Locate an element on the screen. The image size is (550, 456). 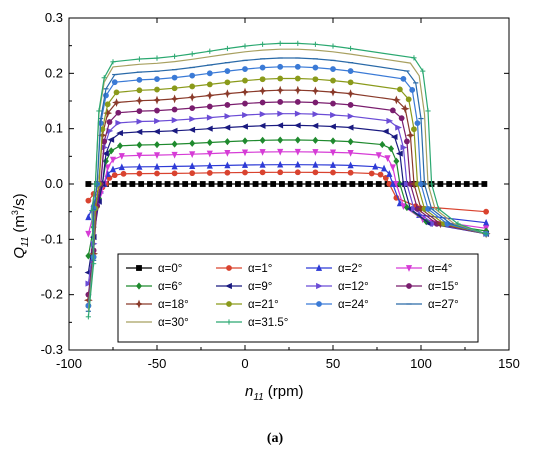
legend-box is located at coordinates (298, 298).